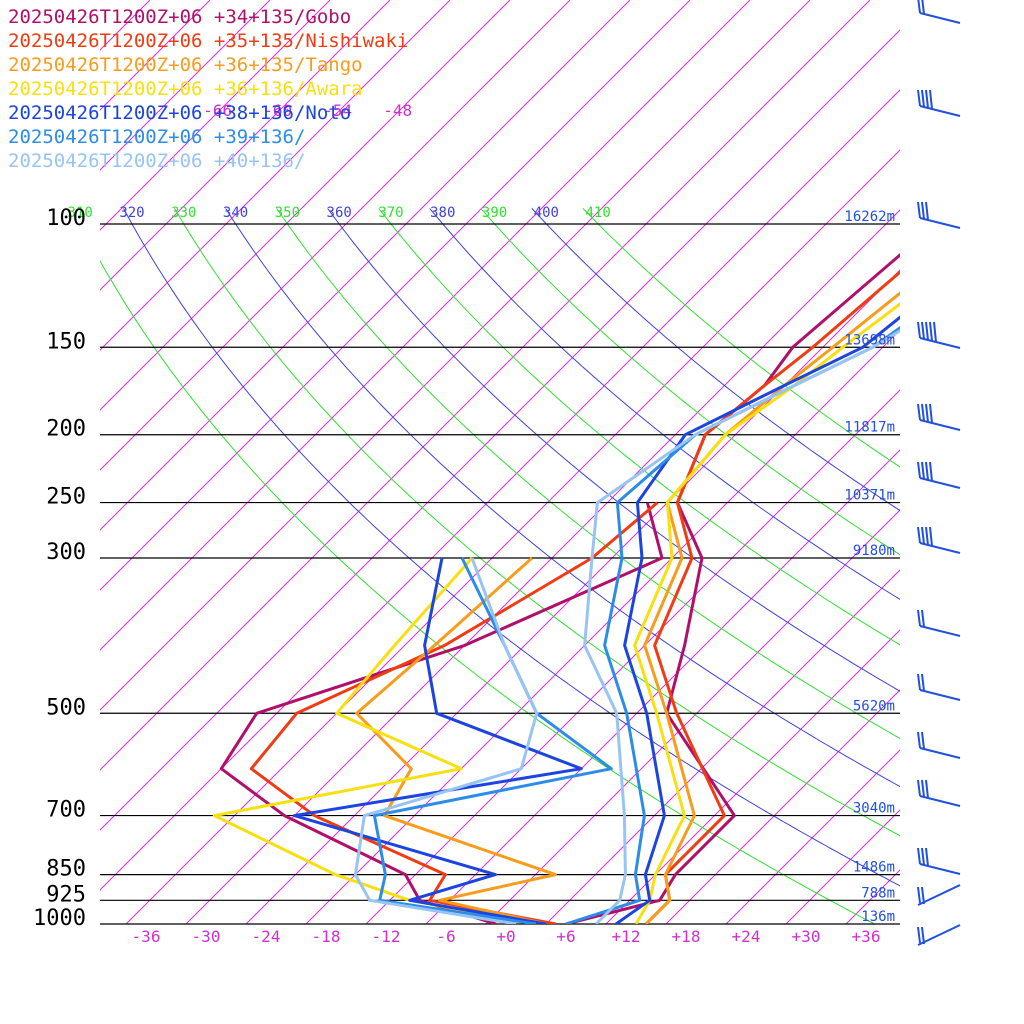  Describe the element at coordinates (206, 936) in the screenshot. I see `temperature-tick-label: -30` at that location.